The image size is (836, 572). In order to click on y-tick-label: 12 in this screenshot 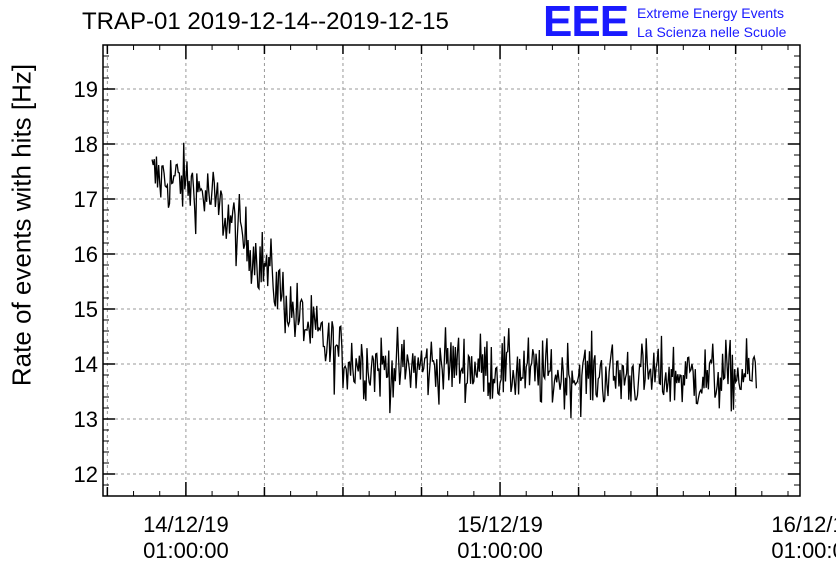, I will do `click(86, 474)`.